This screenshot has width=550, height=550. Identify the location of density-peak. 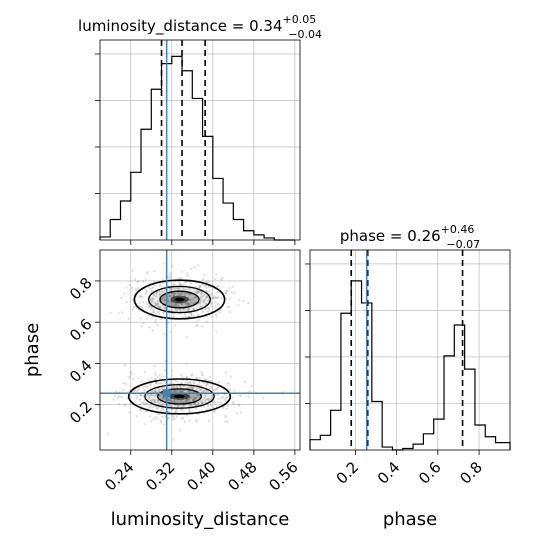
(179, 396).